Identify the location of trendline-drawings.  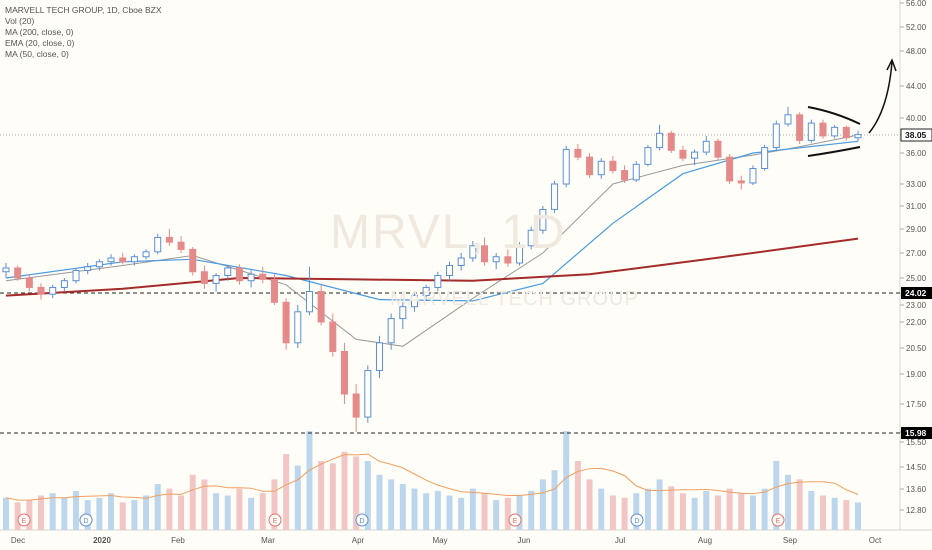
(852, 107).